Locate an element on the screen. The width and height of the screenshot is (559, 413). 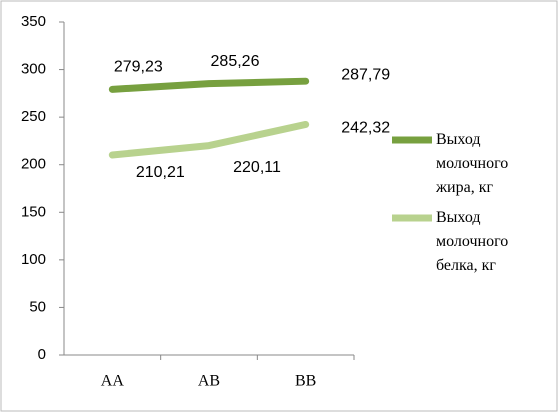
data-label: 279,23 is located at coordinates (138, 67).